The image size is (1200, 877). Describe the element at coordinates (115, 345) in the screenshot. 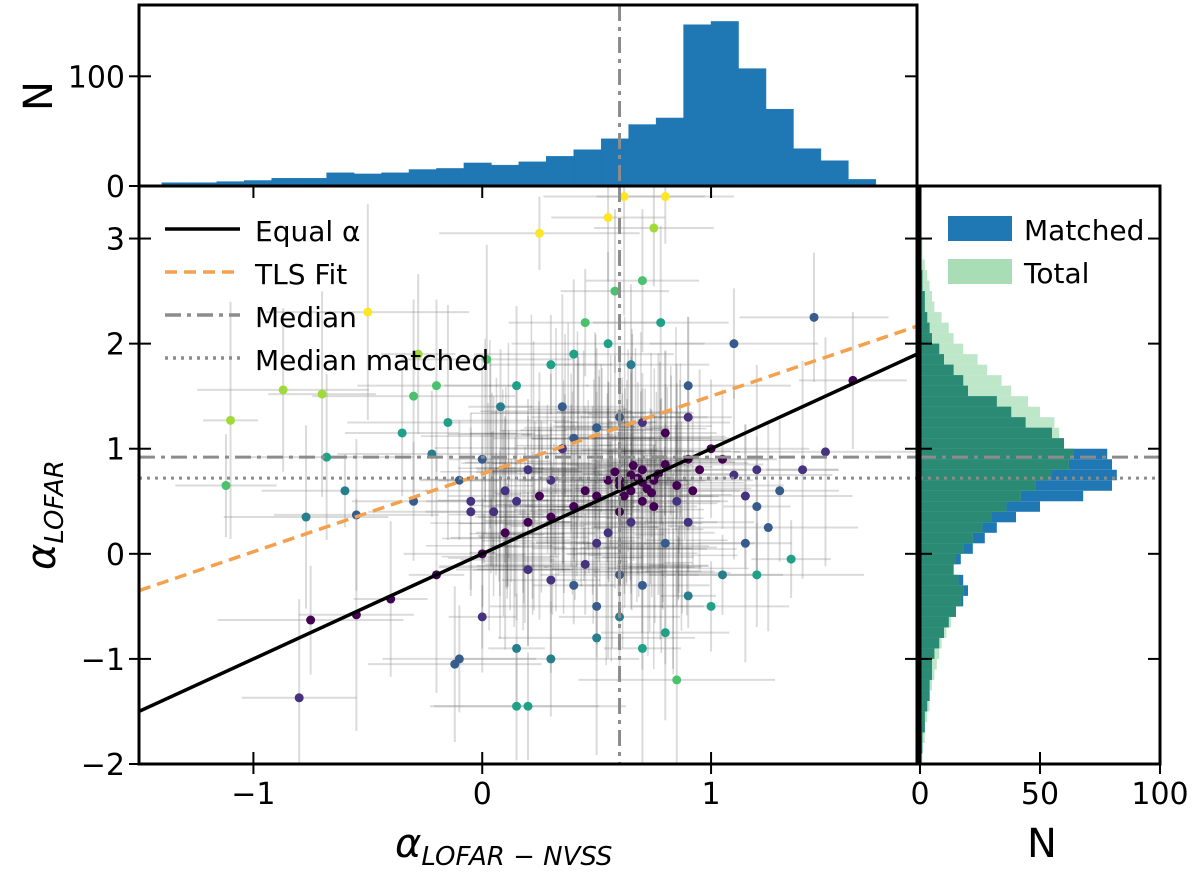

I see `main-ytick-label: 2` at that location.